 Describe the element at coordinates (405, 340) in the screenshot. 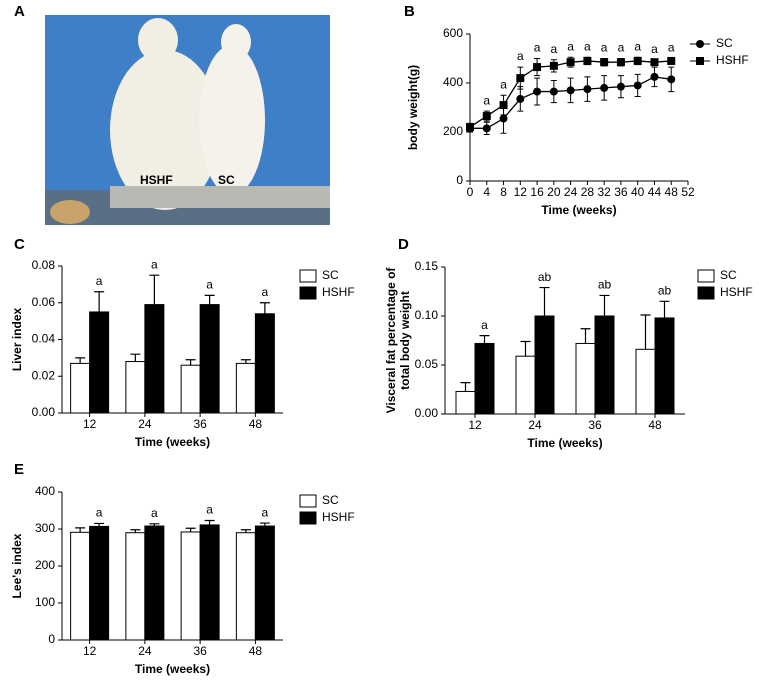

I see `y-axis-title: total body weight` at that location.